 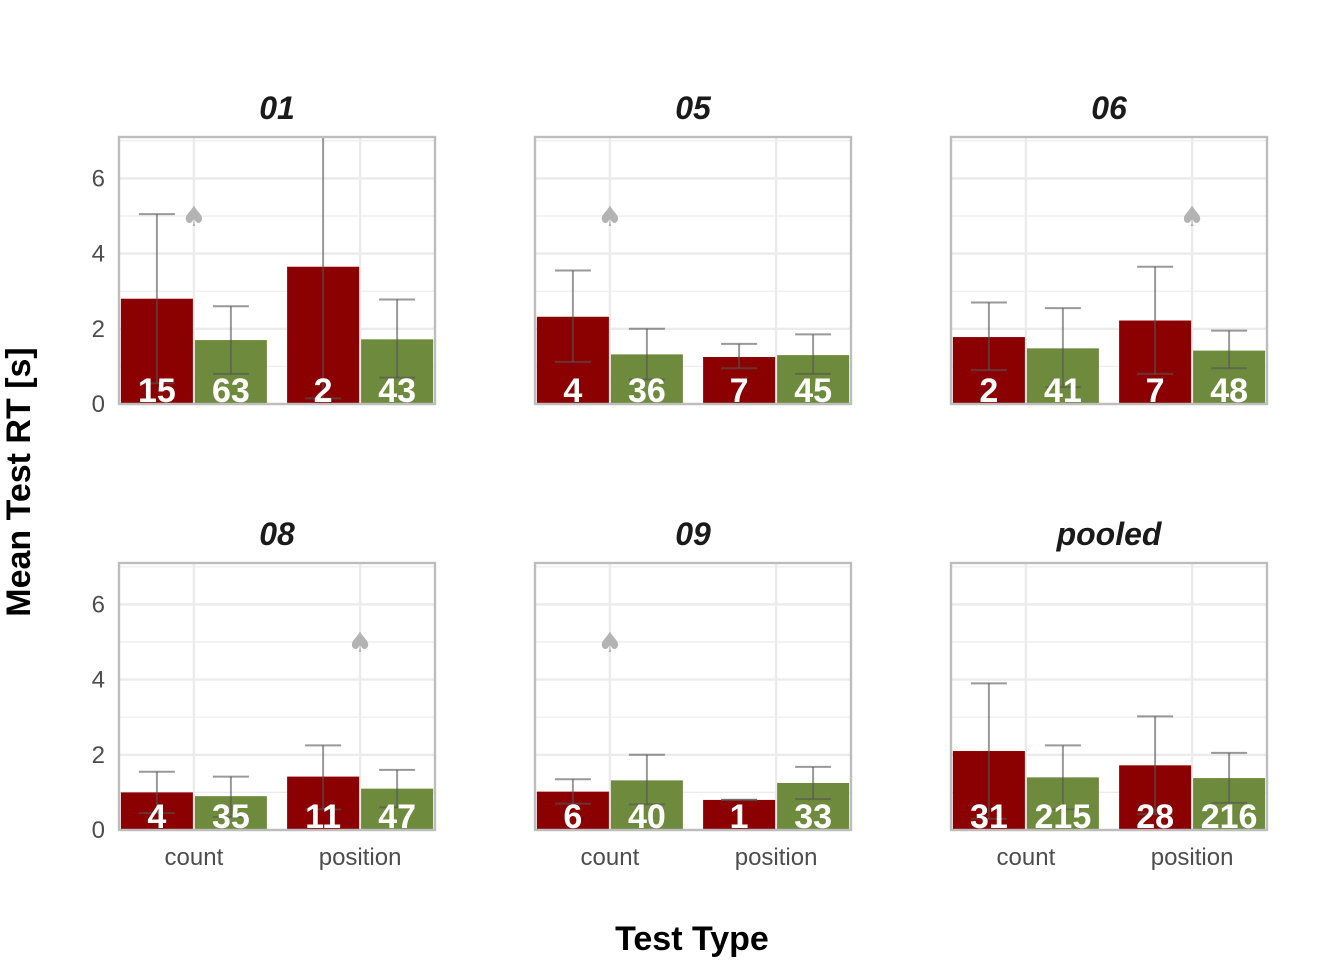 What do you see at coordinates (277, 273) in the screenshot?
I see `panel-content: 15 63 2 43` at bounding box center [277, 273].